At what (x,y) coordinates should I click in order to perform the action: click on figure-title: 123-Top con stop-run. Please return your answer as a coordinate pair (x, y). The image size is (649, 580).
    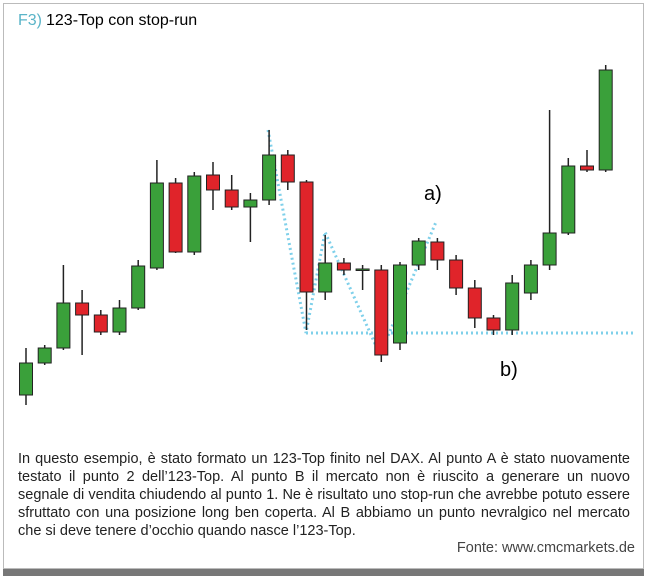
    Looking at the image, I should click on (122, 20).